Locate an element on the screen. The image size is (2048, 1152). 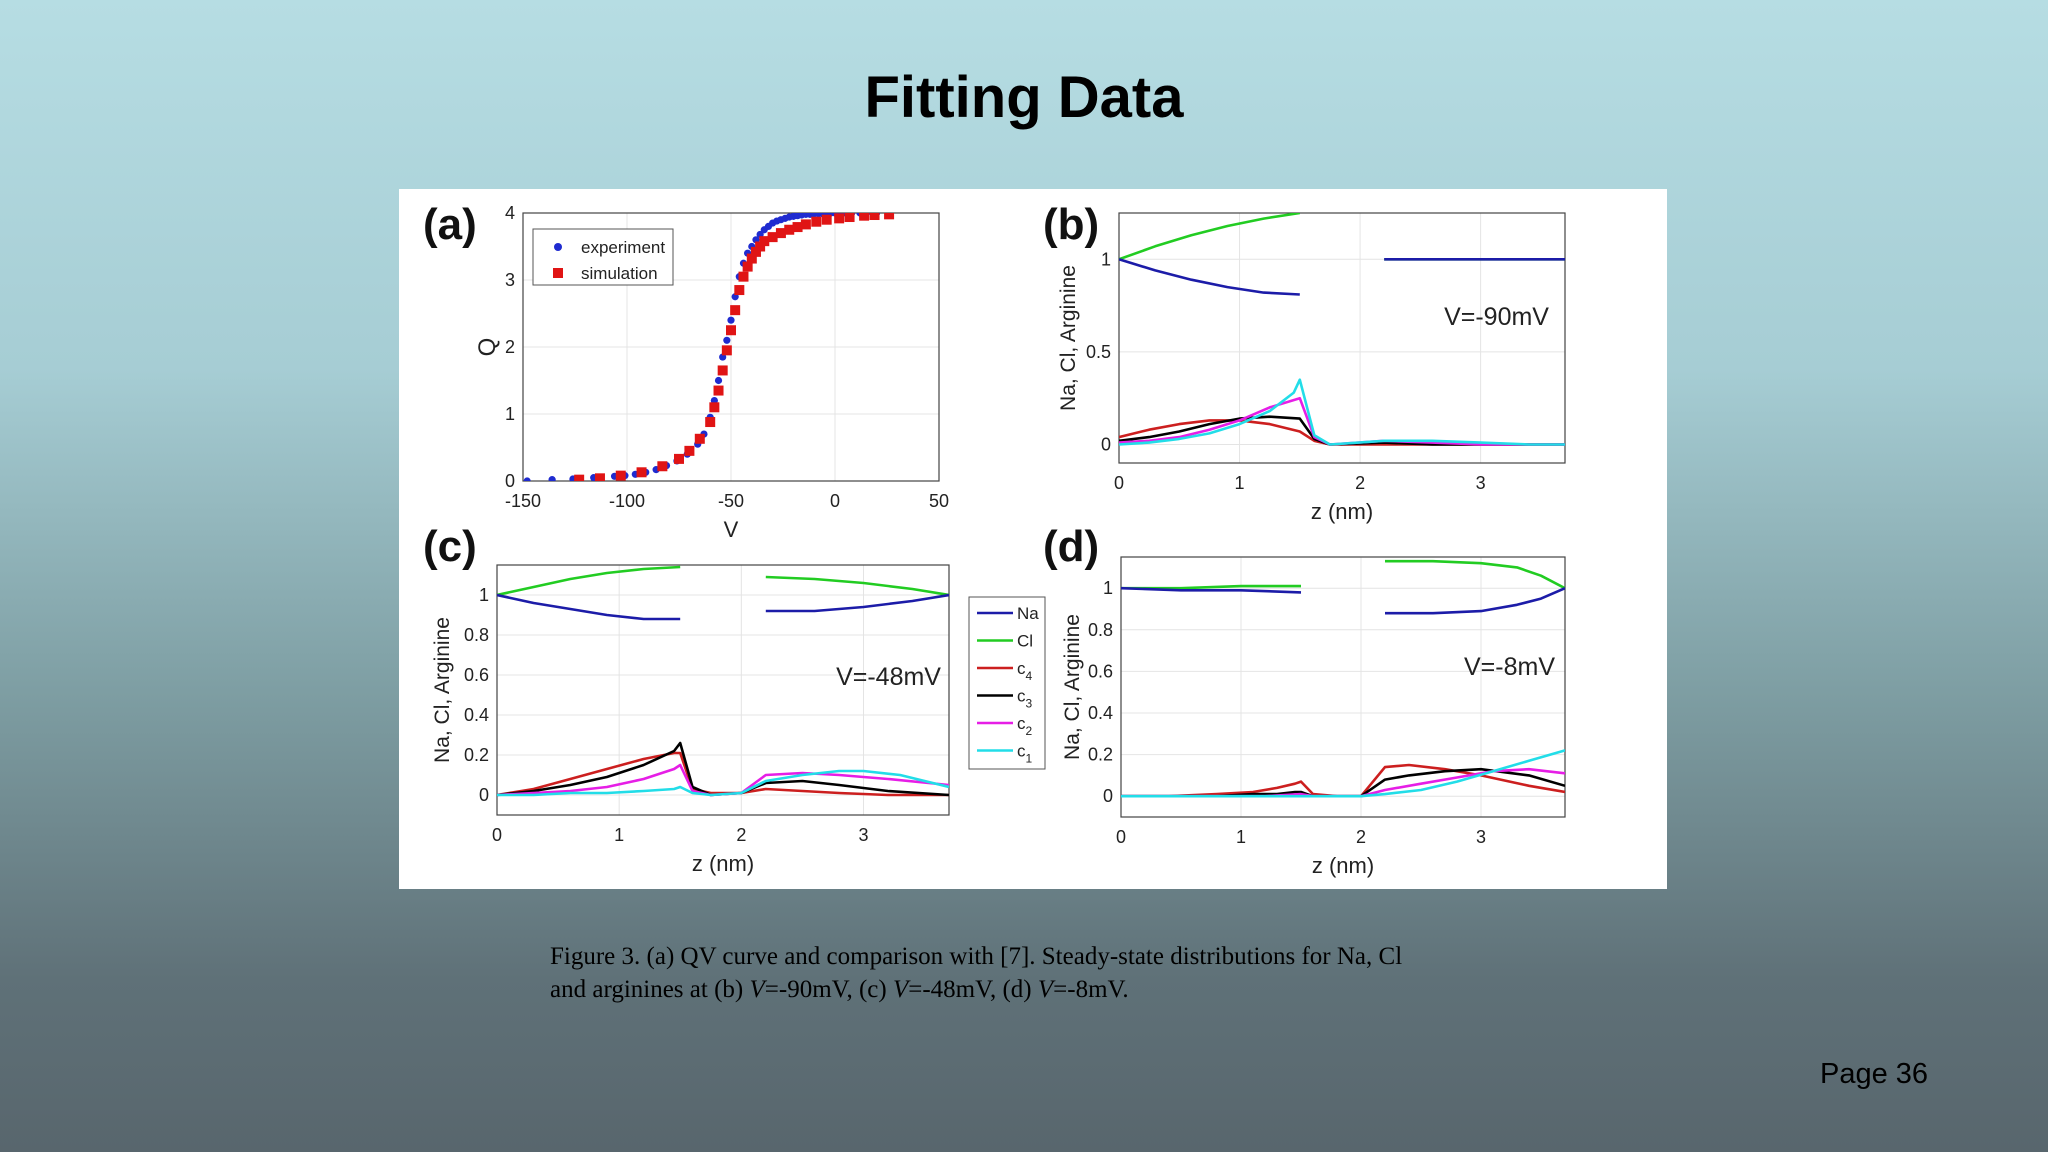
y-axis-label: Q is located at coordinates (487, 347).